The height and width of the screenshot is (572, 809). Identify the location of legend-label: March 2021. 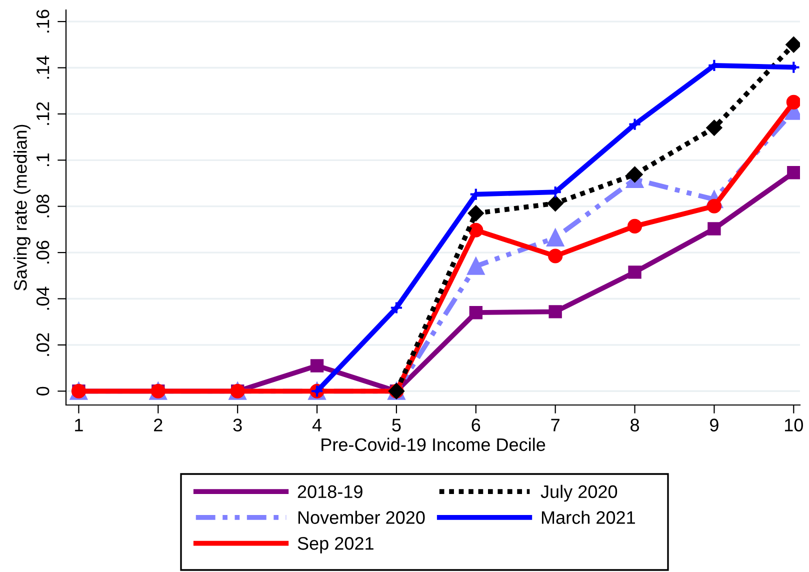
(588, 517).